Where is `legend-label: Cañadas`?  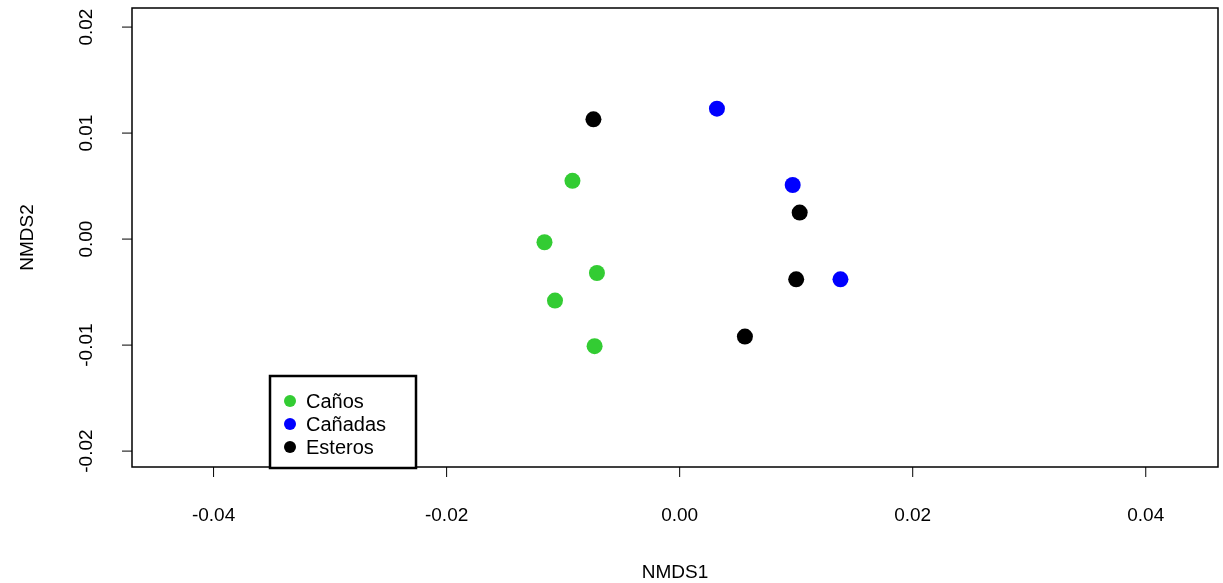
legend-label: Cañadas is located at coordinates (346, 424).